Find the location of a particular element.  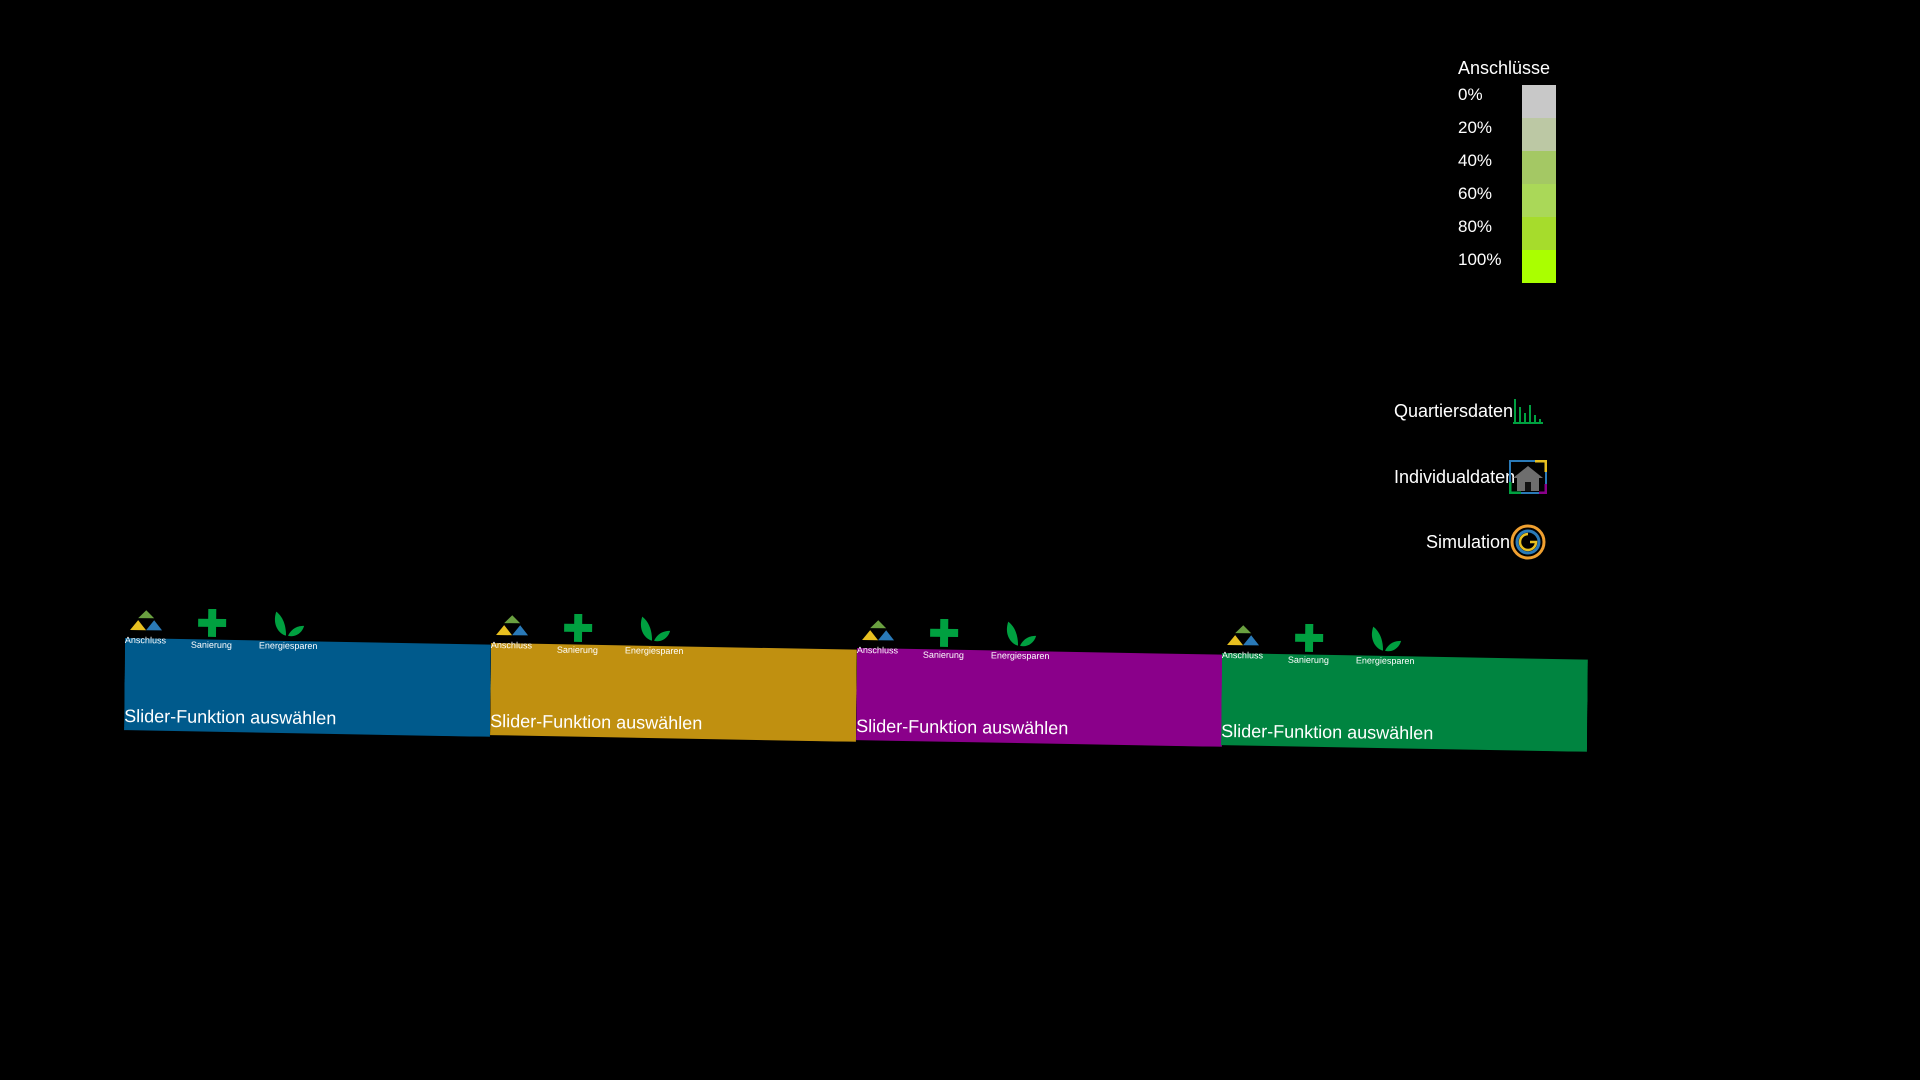

nav-quartiersdaten-label: Quartiersdaten is located at coordinates (1454, 410).